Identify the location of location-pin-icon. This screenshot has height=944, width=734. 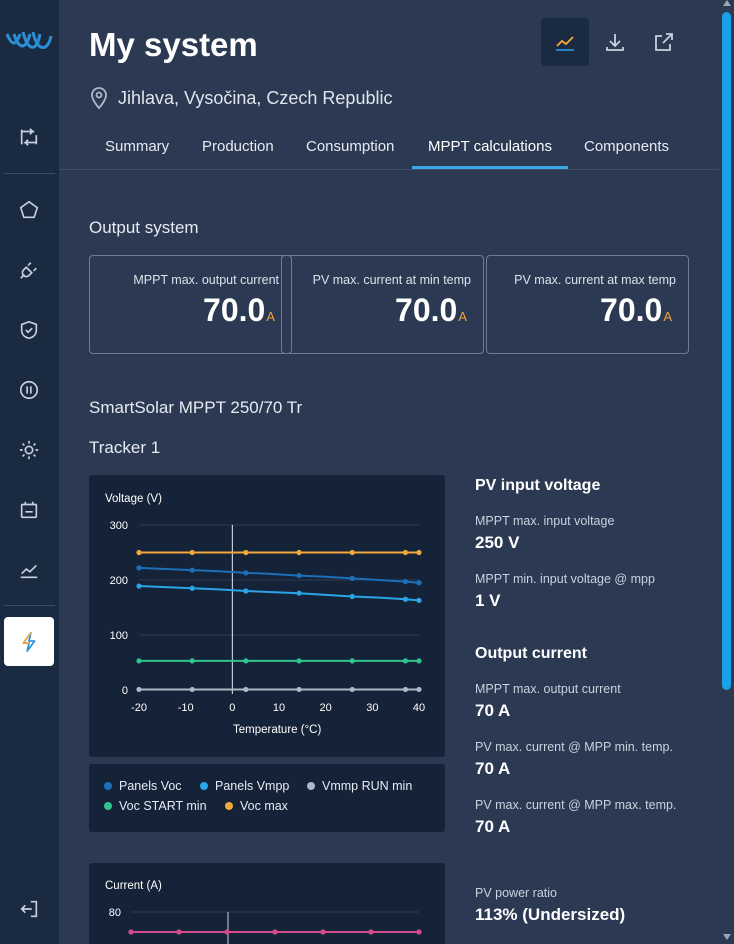
(99, 98).